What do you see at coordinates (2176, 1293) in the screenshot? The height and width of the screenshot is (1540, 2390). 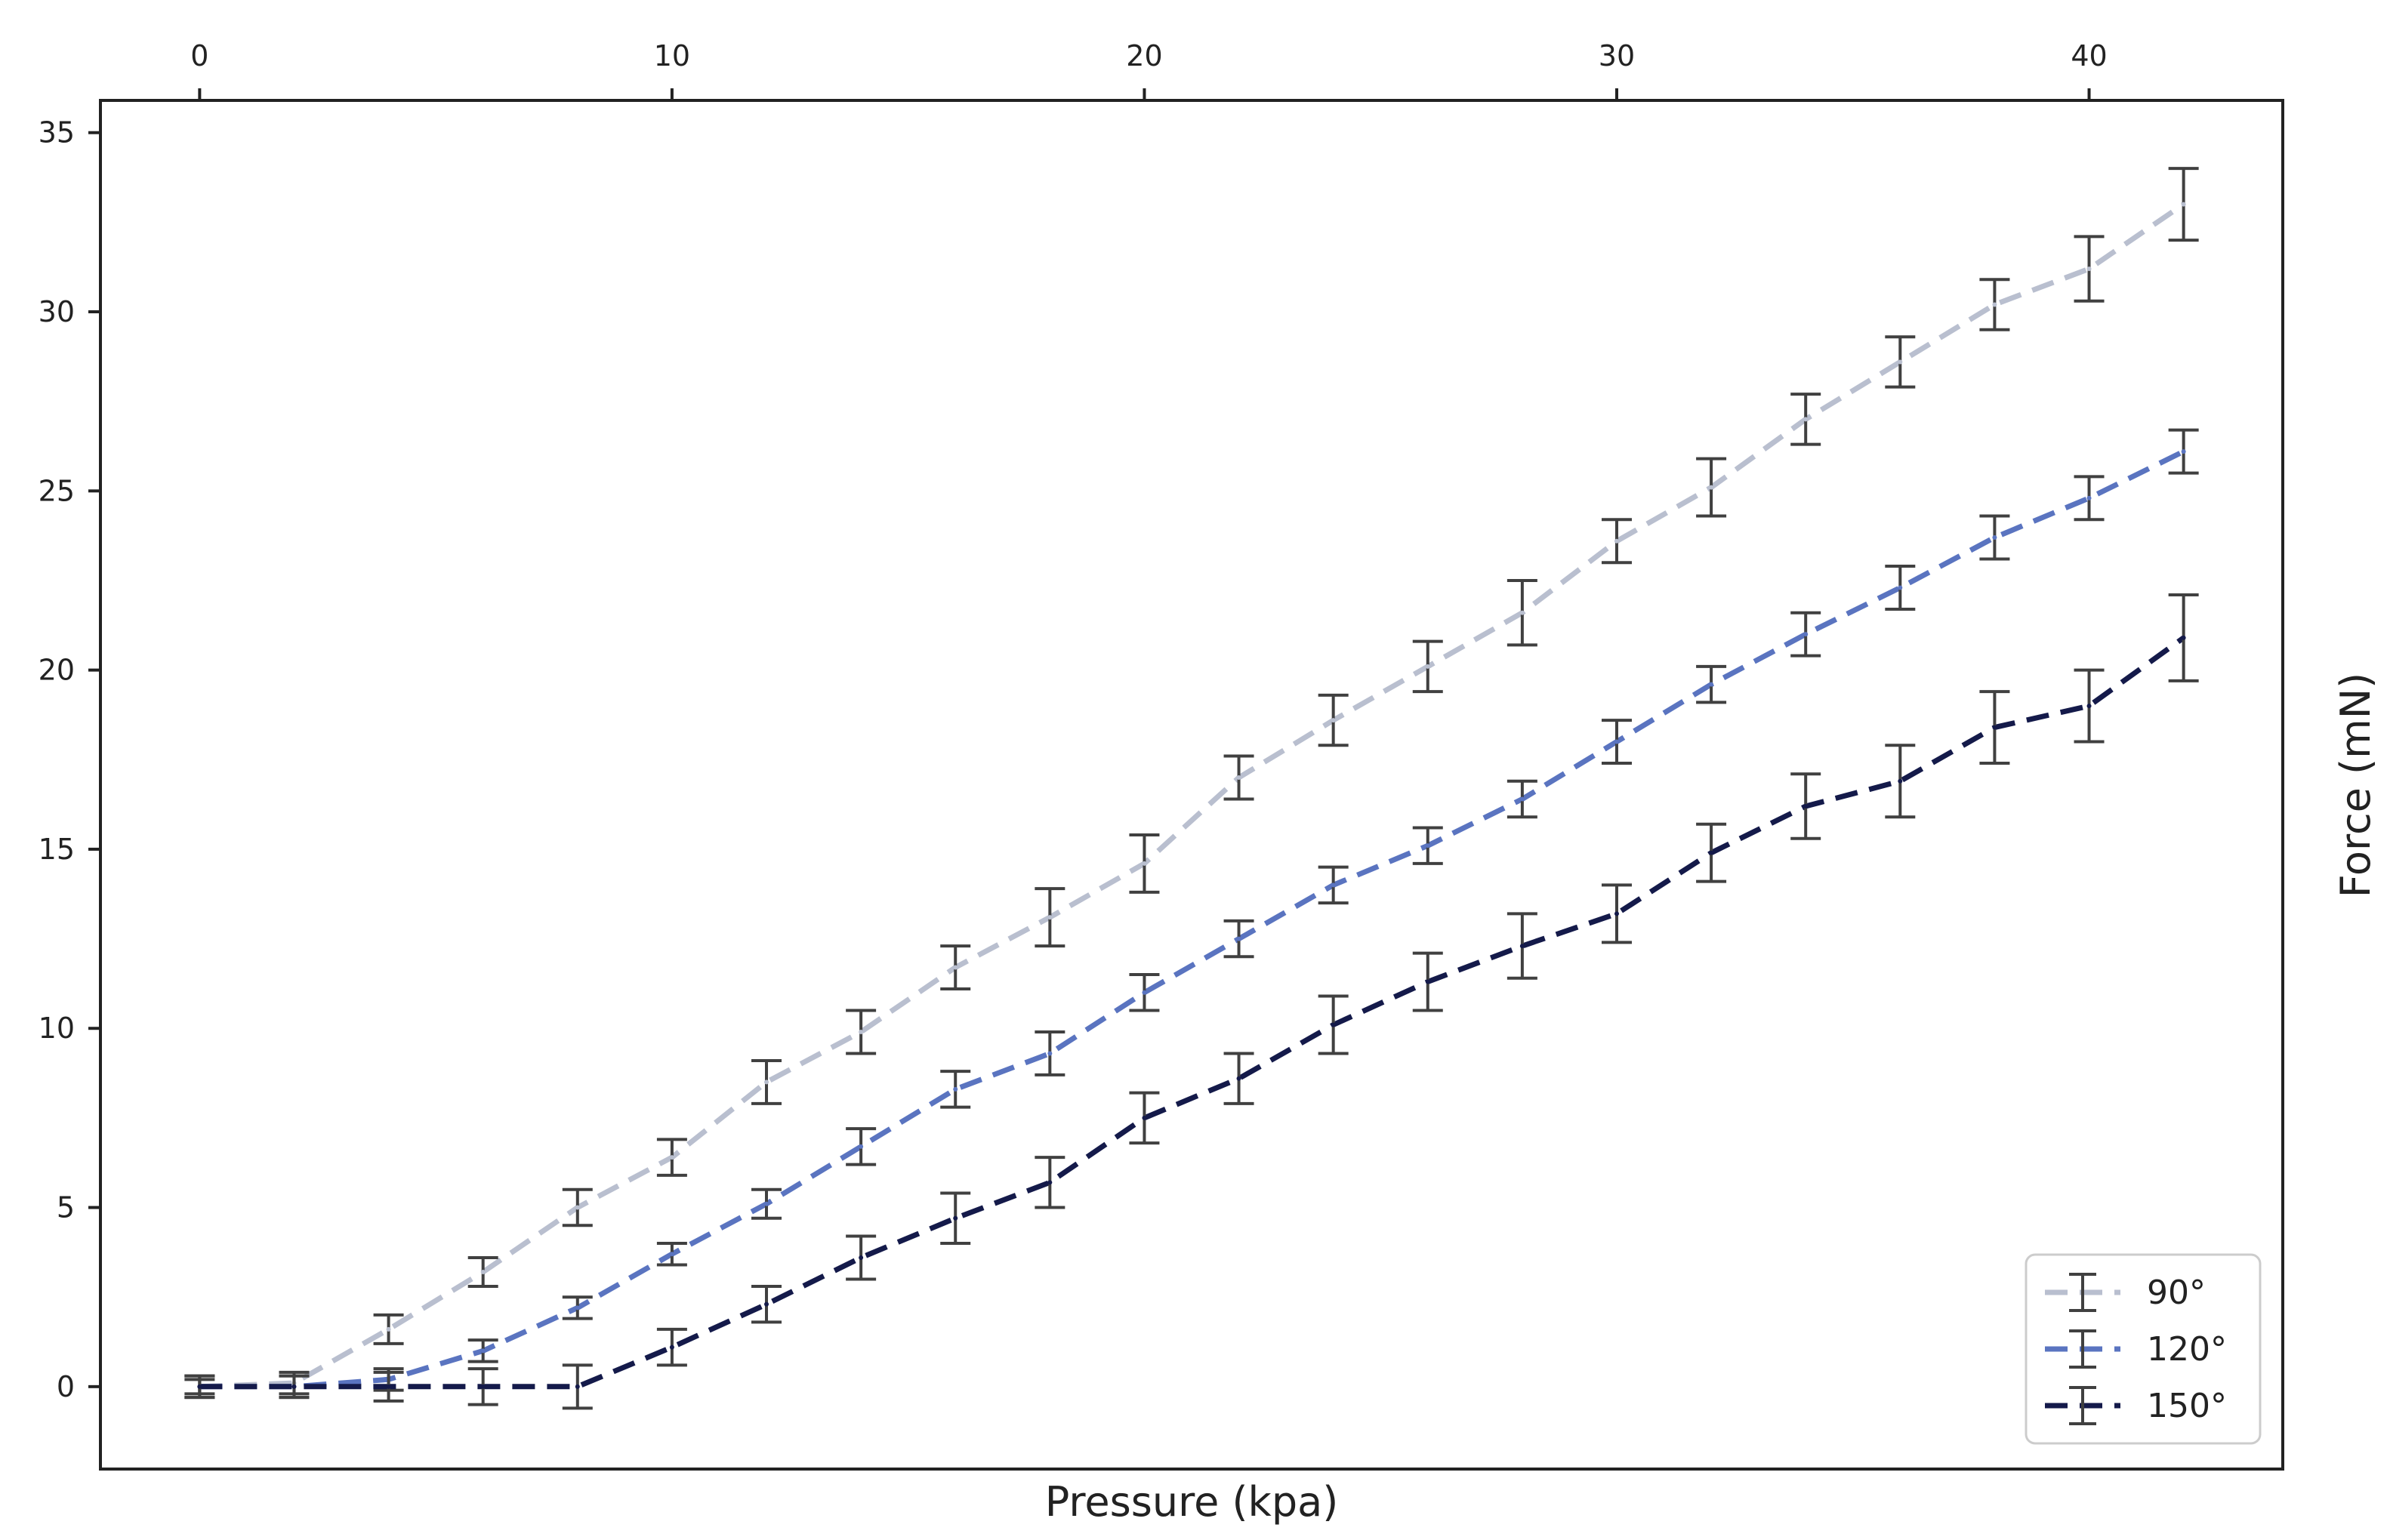 I see `legend-label: 90°` at bounding box center [2176, 1293].